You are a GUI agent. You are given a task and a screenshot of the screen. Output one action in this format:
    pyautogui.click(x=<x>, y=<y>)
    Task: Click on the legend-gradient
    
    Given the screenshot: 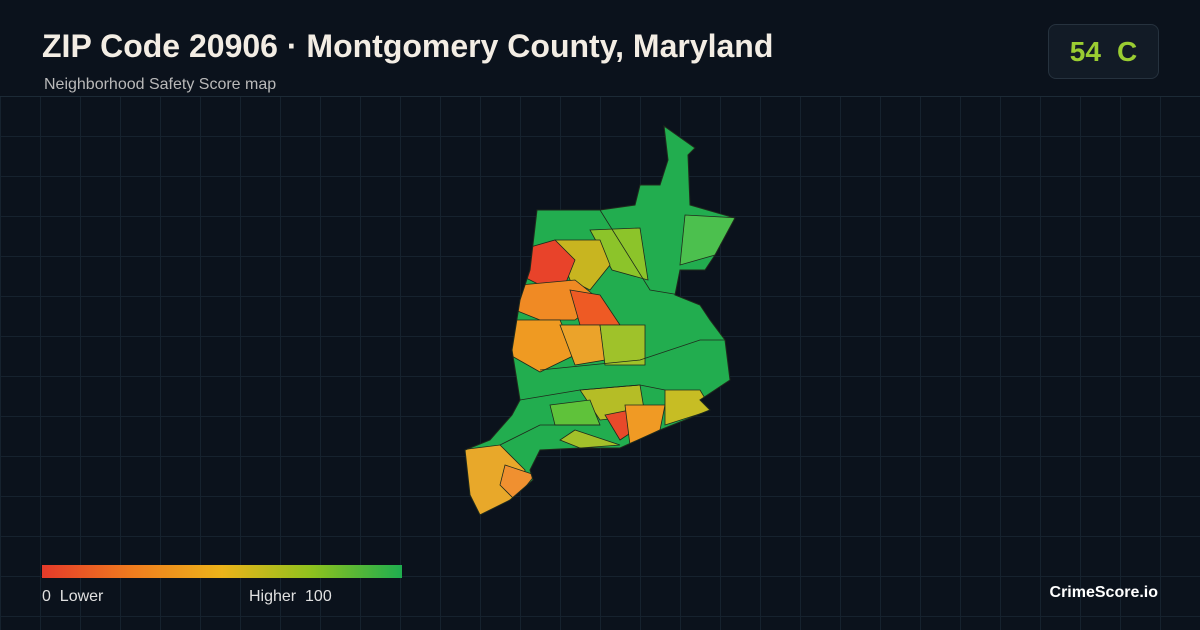 What is the action you would take?
    pyautogui.click(x=222, y=571)
    